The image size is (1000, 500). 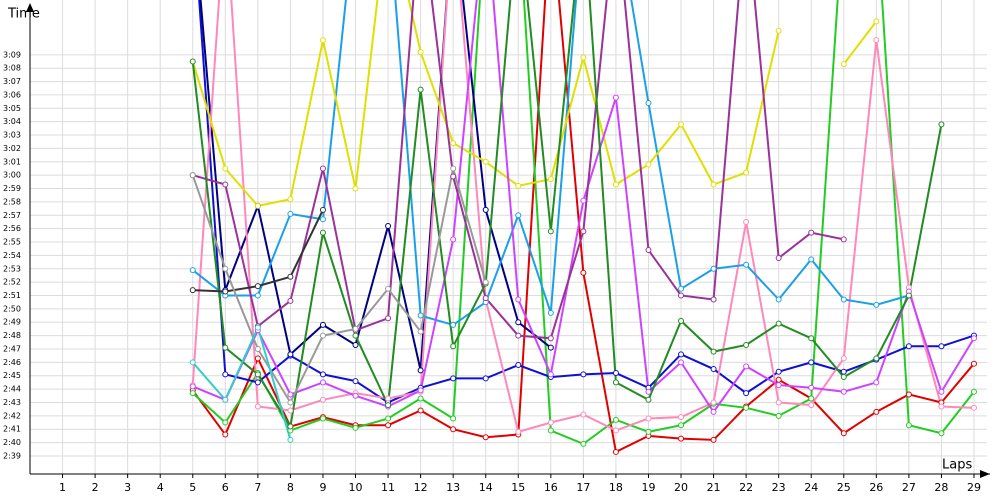 What do you see at coordinates (12, 348) in the screenshot?
I see `y-tick-label: 2:47` at bounding box center [12, 348].